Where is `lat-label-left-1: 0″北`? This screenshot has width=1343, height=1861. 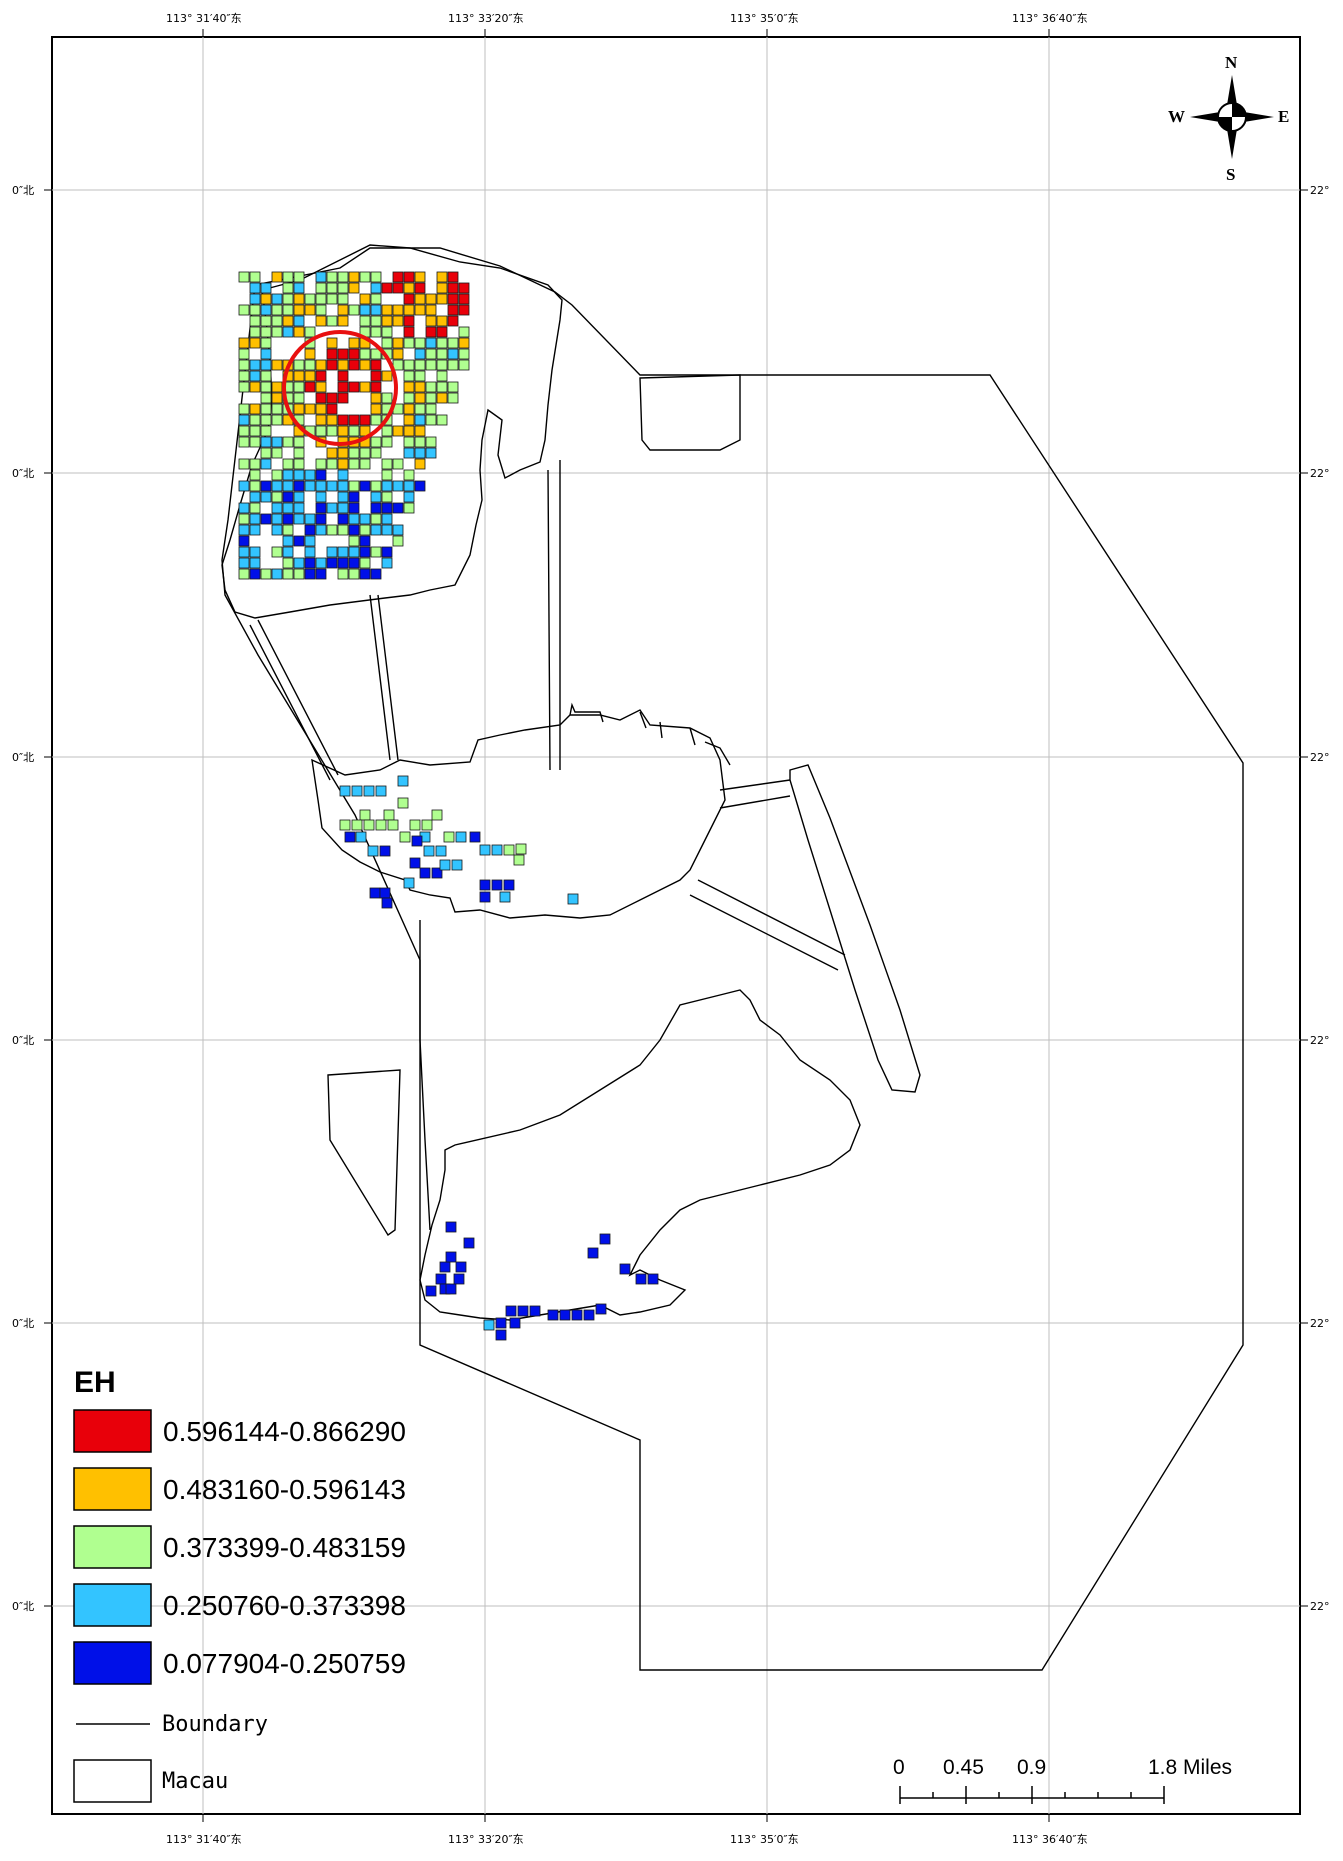 lat-label-left-1: 0″北 is located at coordinates (23, 190).